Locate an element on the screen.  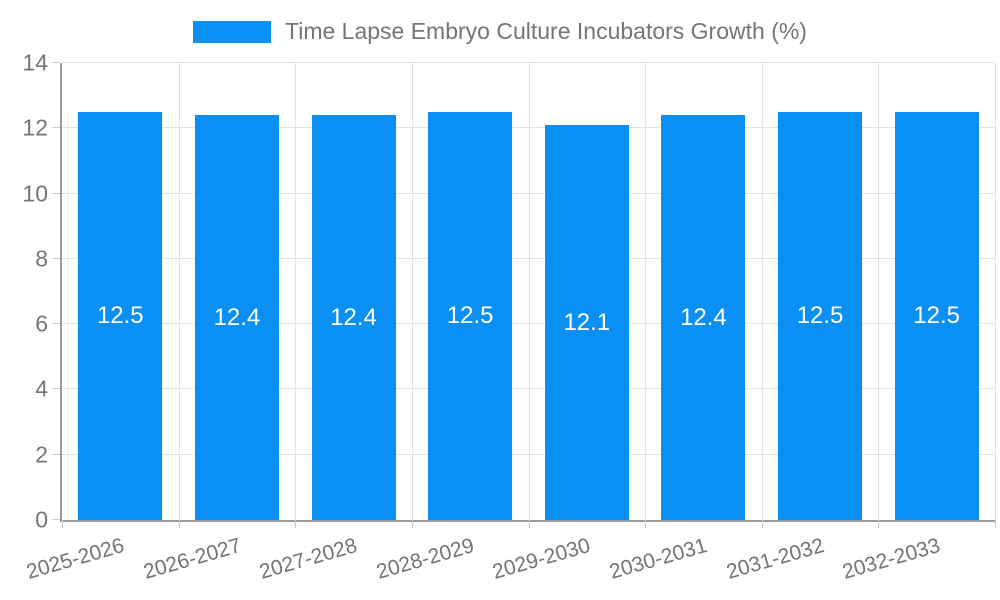
y-axis-tick-label: 2 is located at coordinates (41, 454).